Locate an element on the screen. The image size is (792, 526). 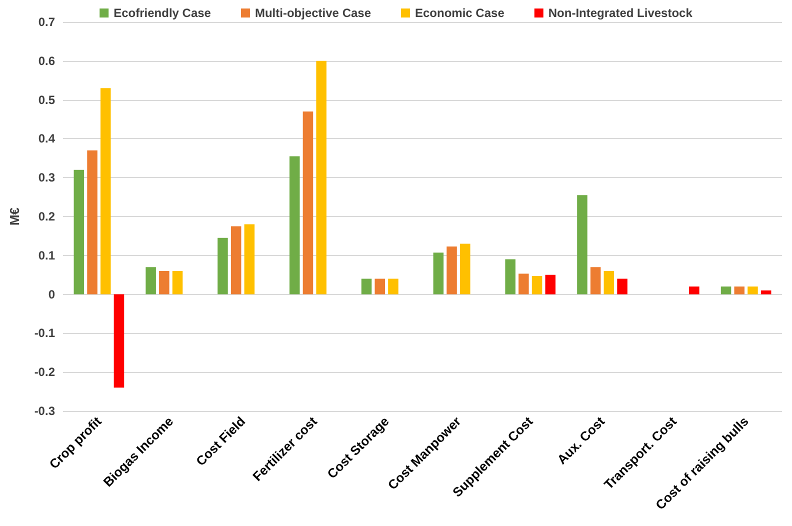
legend-label: Ecofriendly Case is located at coordinates (163, 13).